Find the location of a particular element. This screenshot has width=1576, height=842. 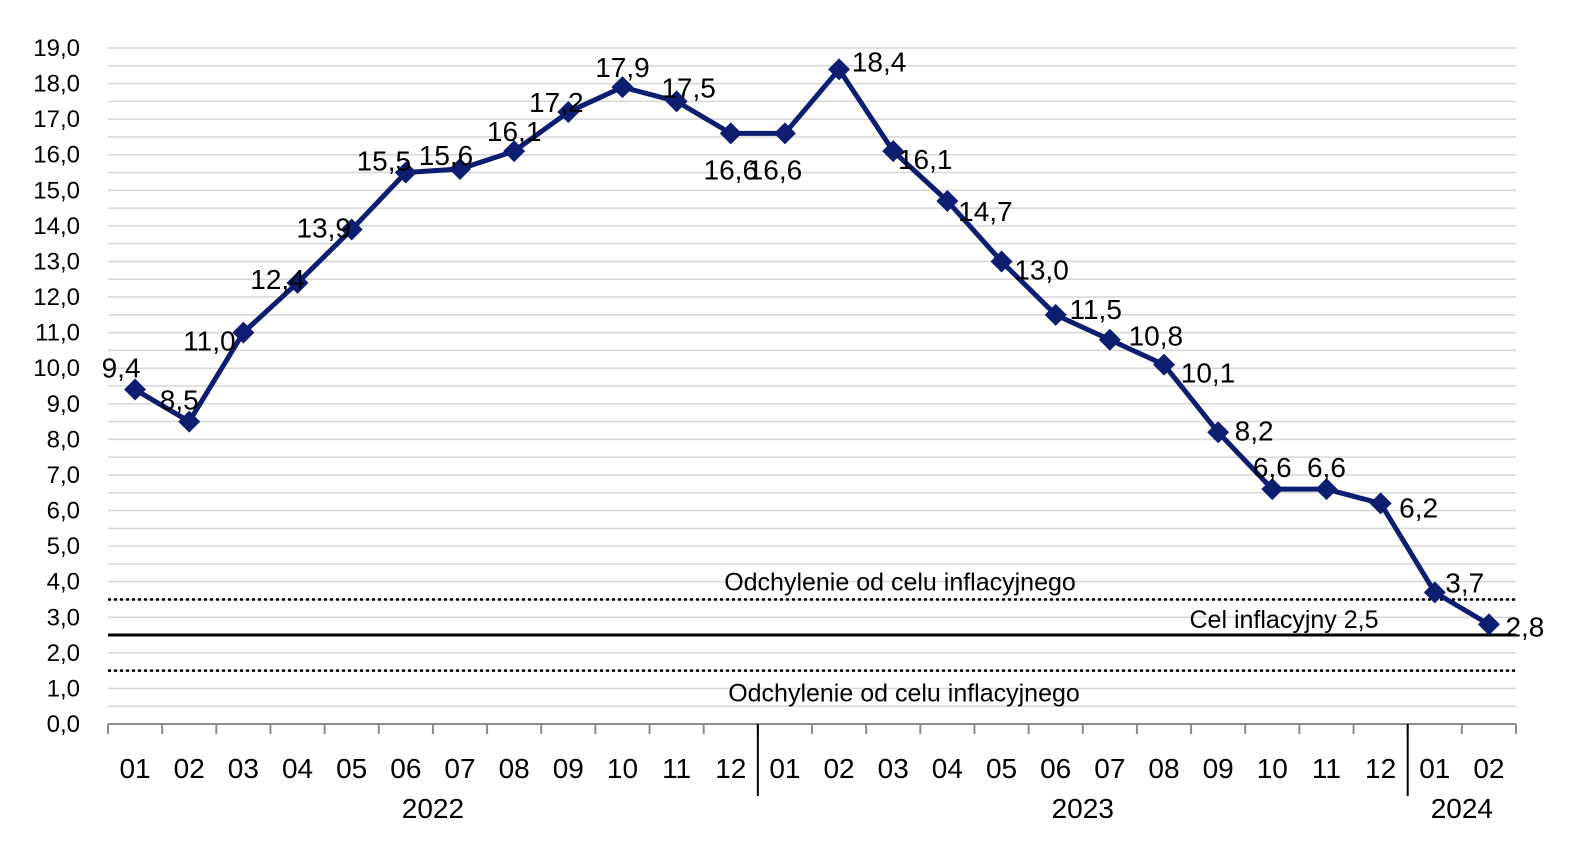

data-label: 18,4 is located at coordinates (879, 61).